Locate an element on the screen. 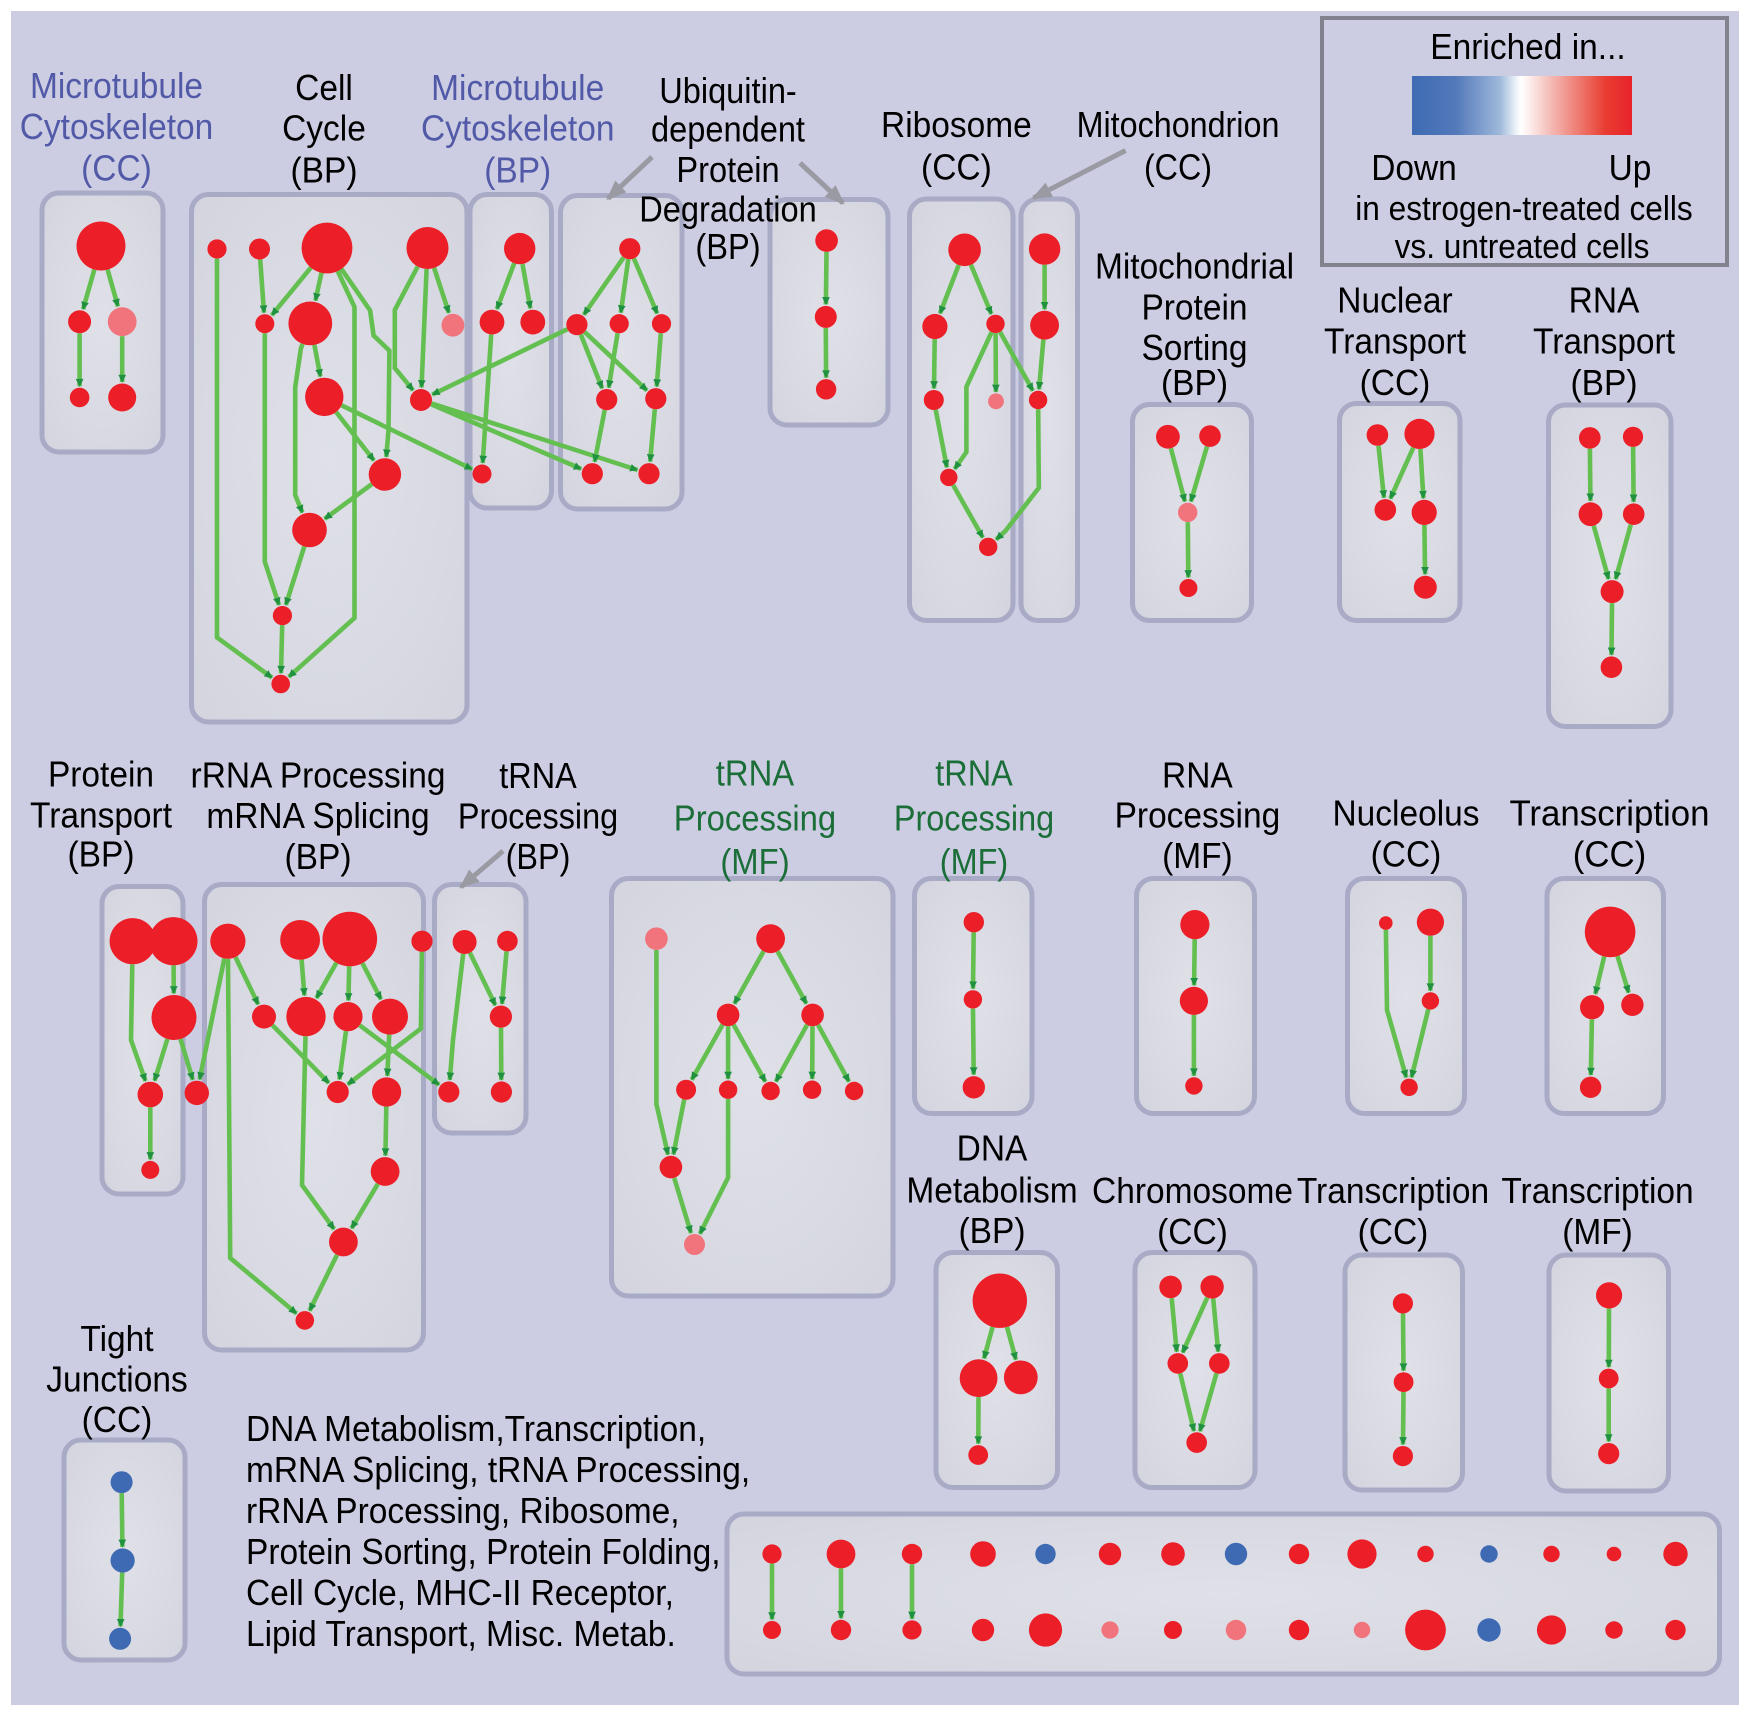 The width and height of the screenshot is (1750, 1715). svg-text: Mitochondrion is located at coordinates (1178, 124).